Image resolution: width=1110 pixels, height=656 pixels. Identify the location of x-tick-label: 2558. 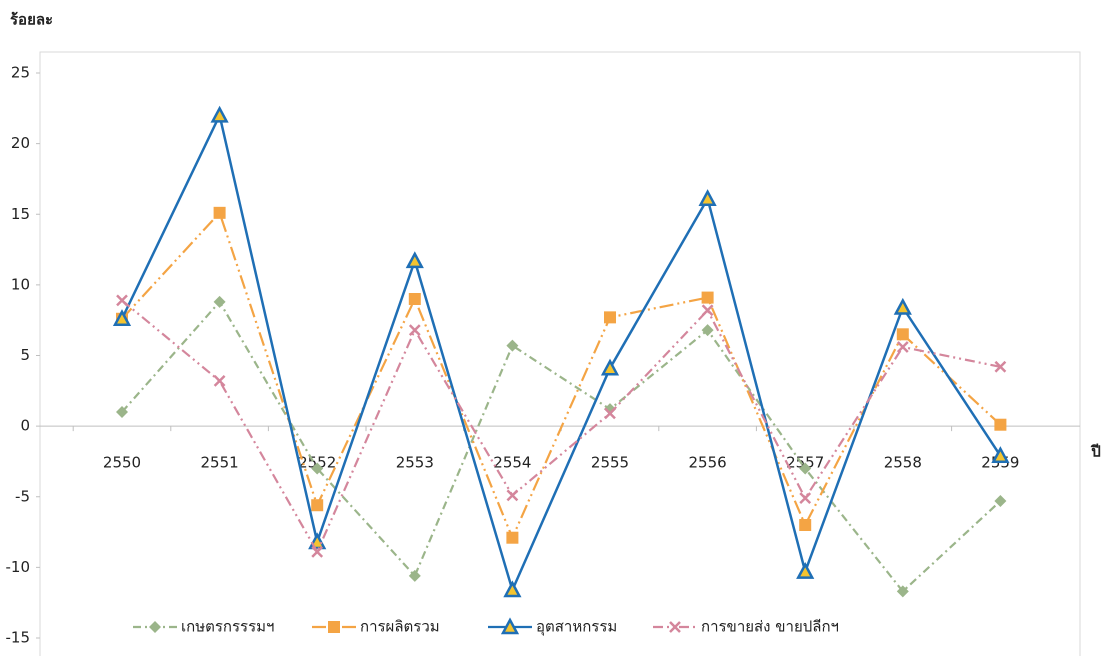
(903, 463).